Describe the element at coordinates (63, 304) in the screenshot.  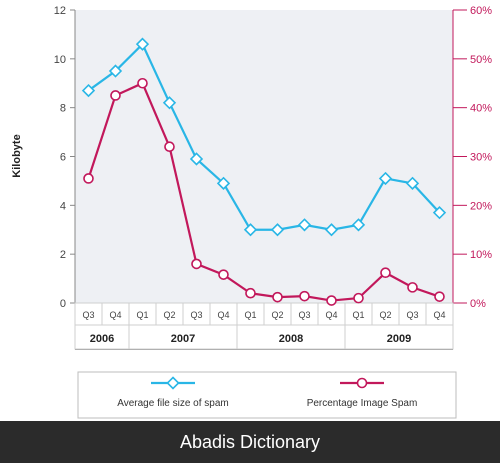
I see `left-tick-label: 0` at that location.